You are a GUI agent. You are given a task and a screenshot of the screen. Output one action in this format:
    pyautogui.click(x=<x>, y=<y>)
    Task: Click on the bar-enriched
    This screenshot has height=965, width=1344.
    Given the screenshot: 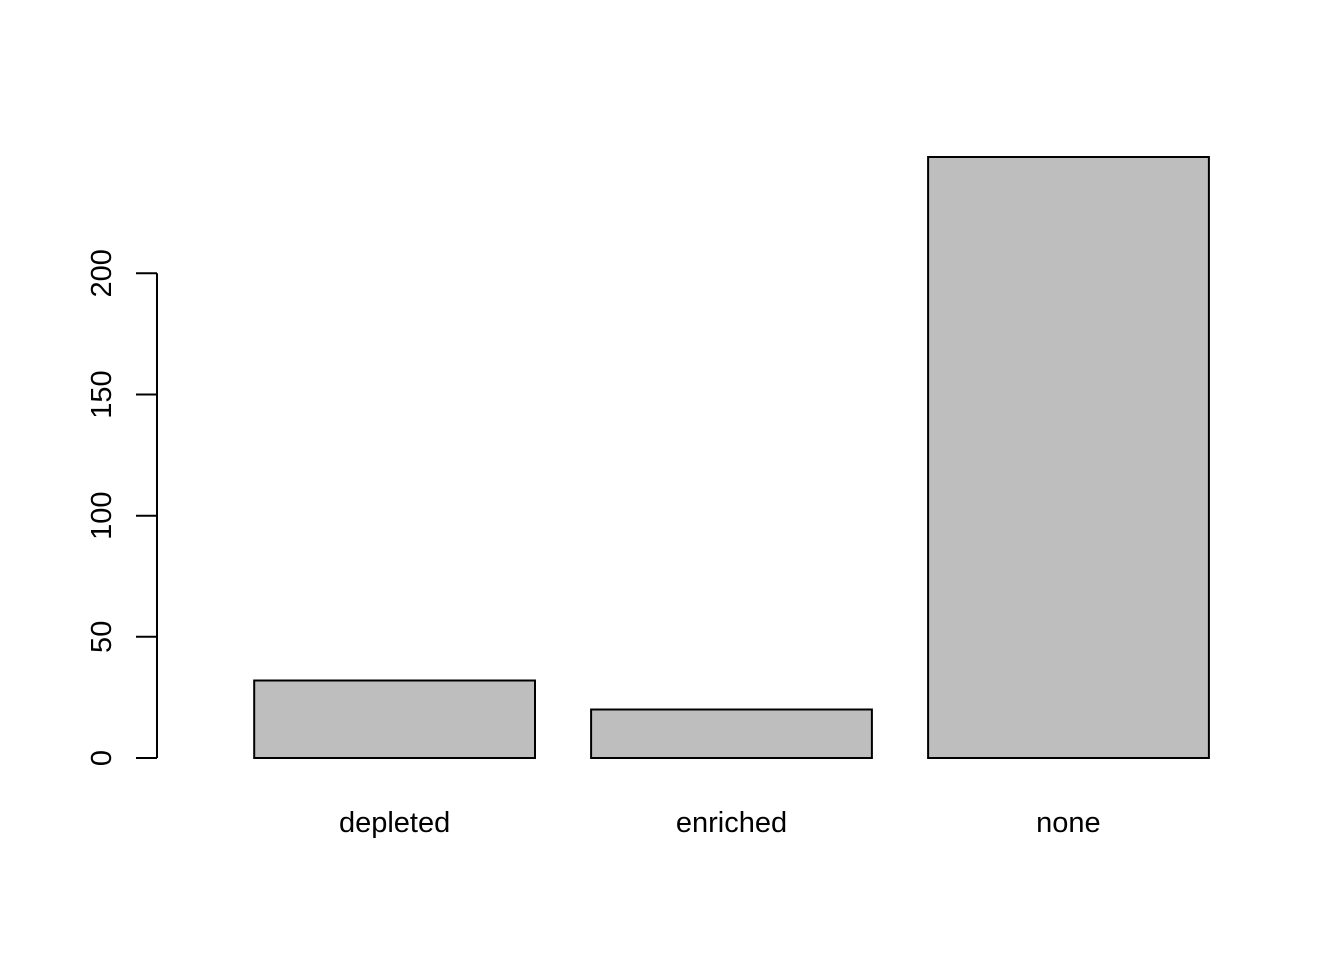 What is the action you would take?
    pyautogui.click(x=731, y=733)
    